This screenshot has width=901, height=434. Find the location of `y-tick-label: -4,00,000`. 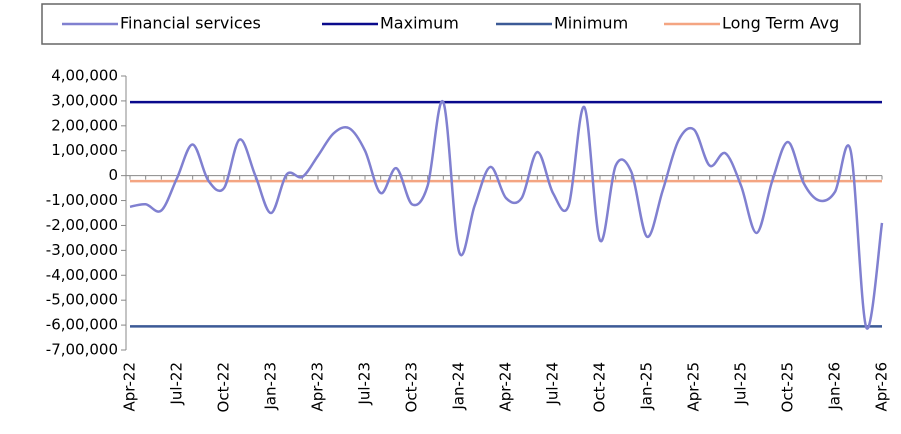

y-tick-label: -4,00,000 is located at coordinates (82, 275).